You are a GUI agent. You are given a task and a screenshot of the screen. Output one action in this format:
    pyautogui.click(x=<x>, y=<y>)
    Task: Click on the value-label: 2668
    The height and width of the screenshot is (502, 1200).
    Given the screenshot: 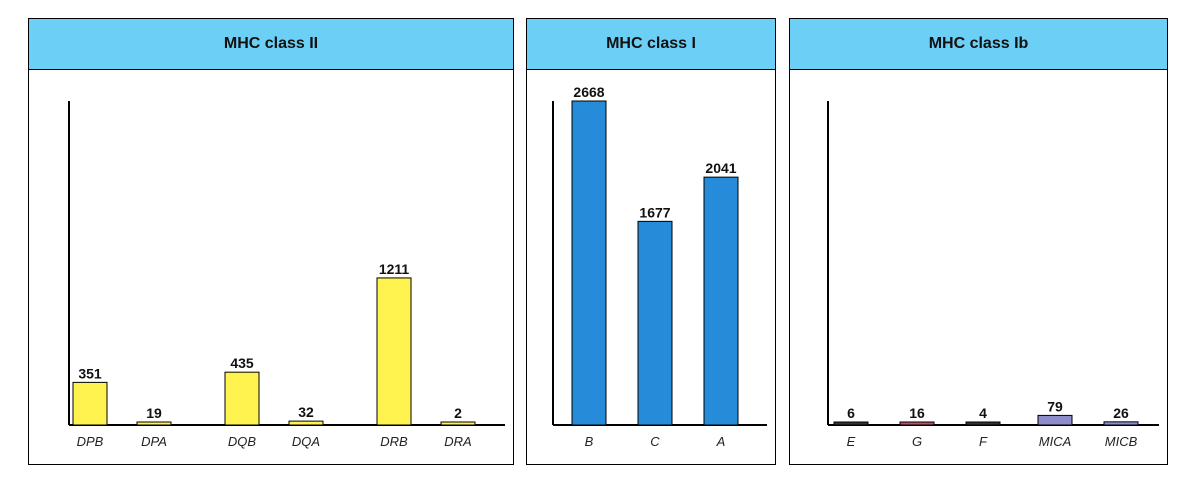 What is the action you would take?
    pyautogui.click(x=588, y=92)
    